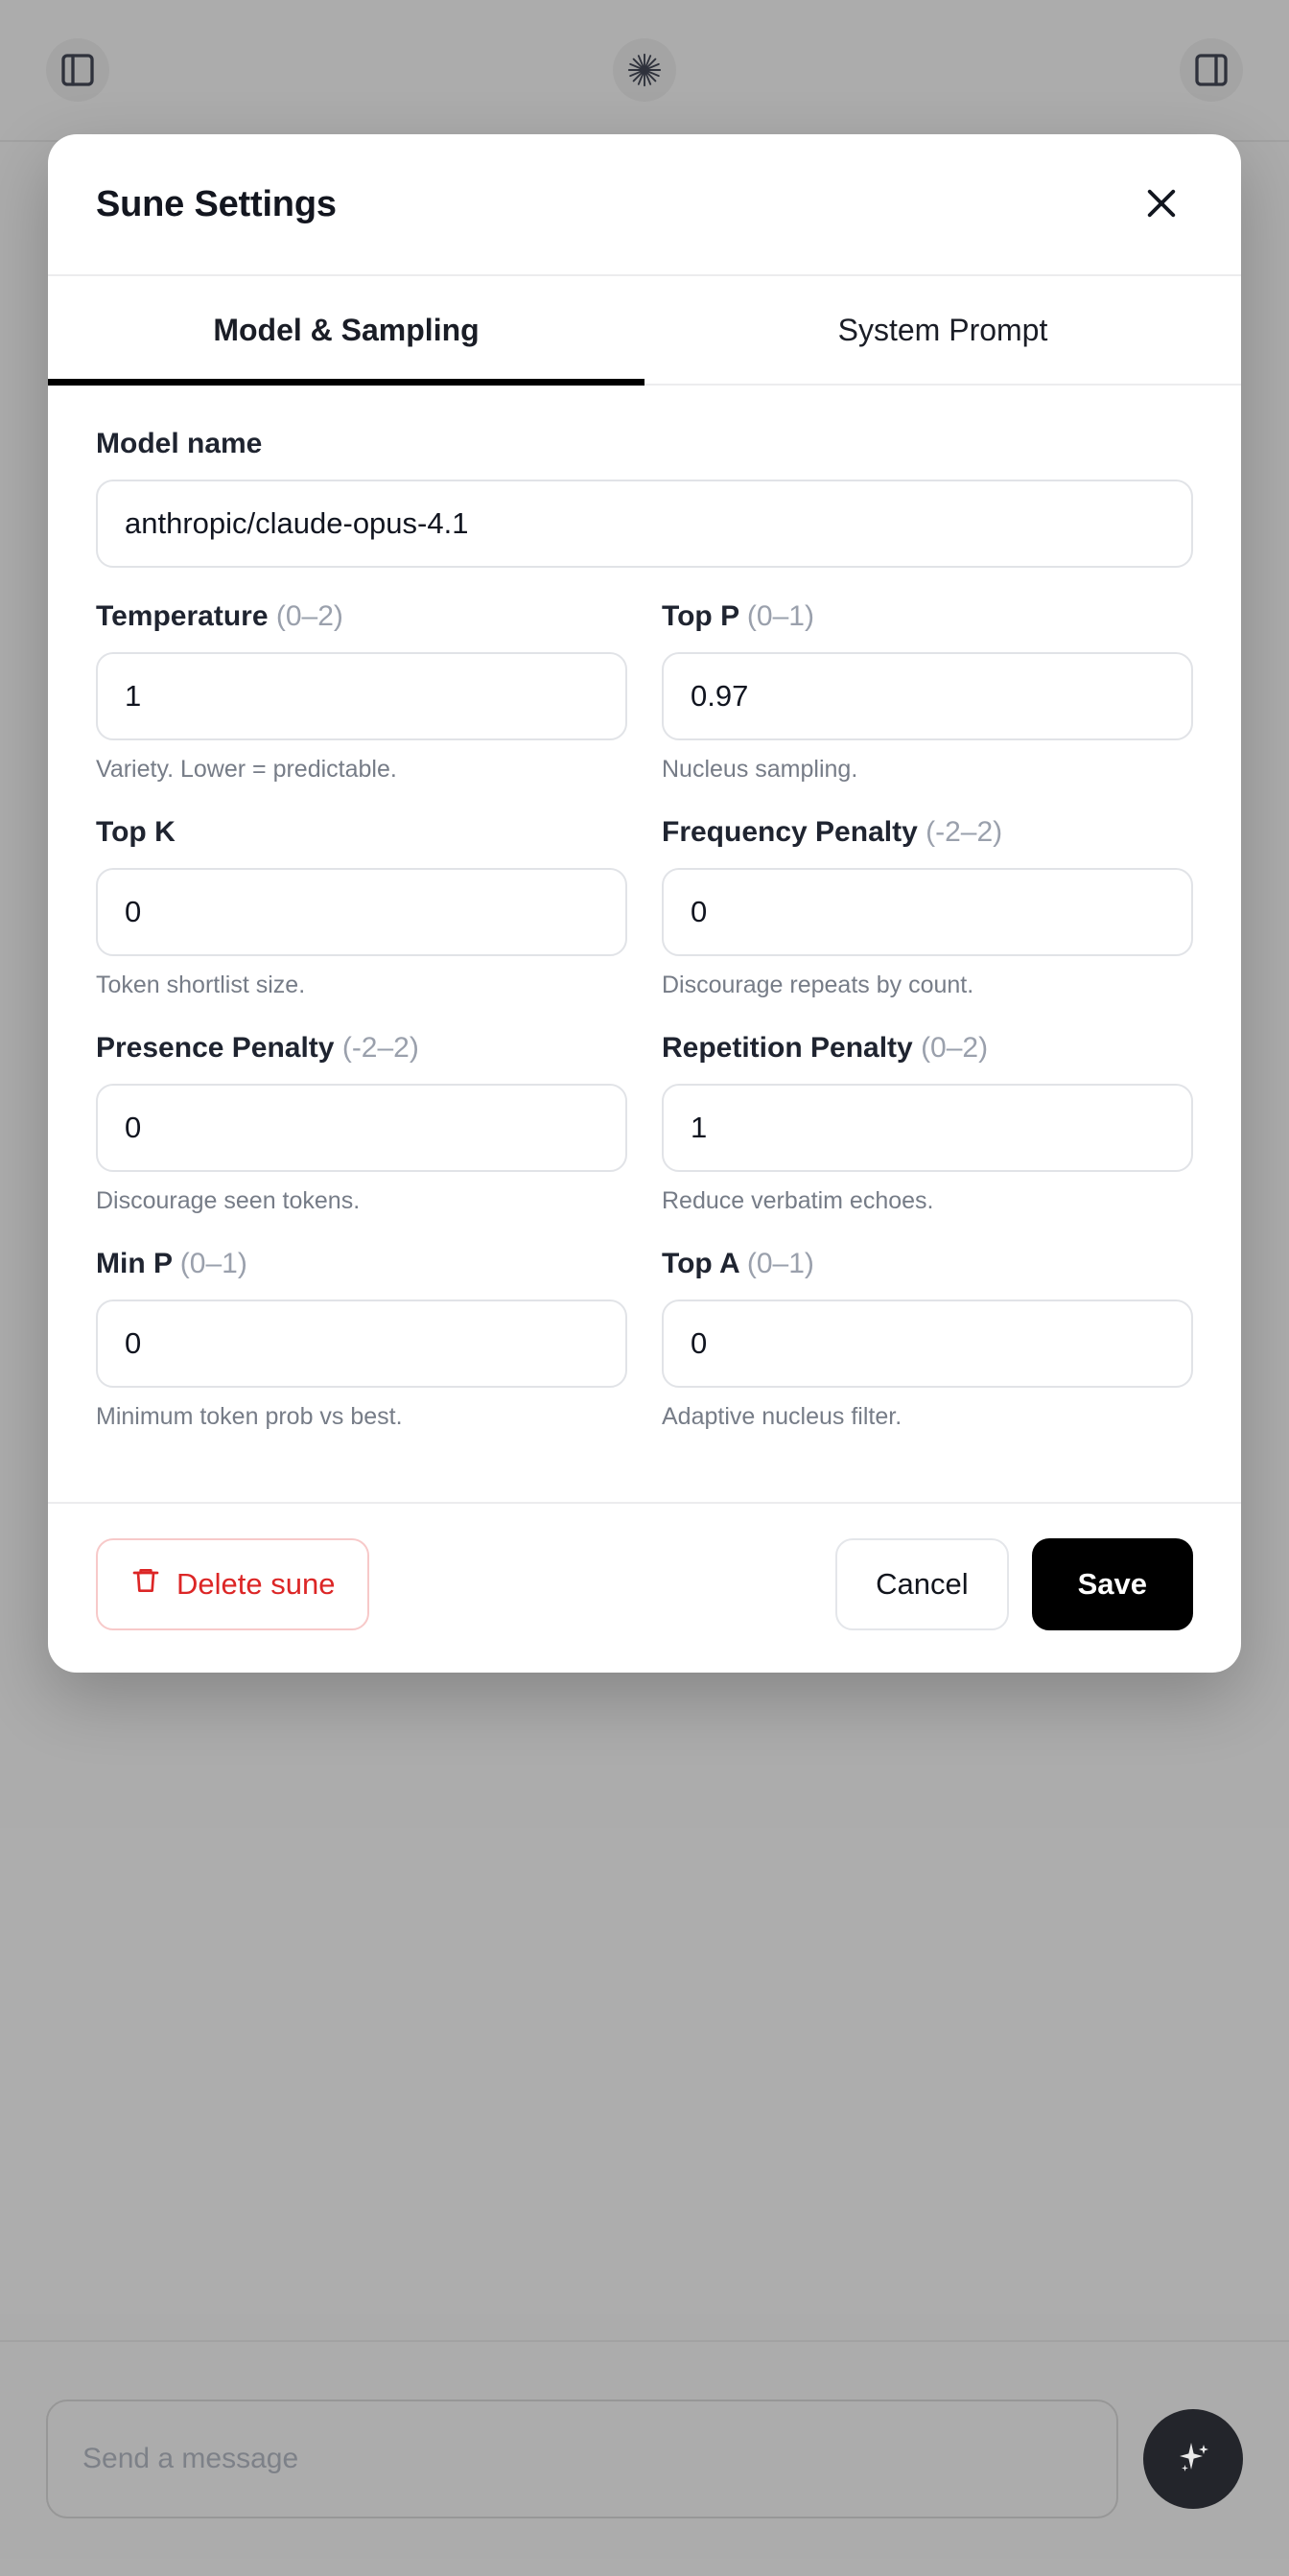  I want to click on top-a-input, so click(927, 1344).